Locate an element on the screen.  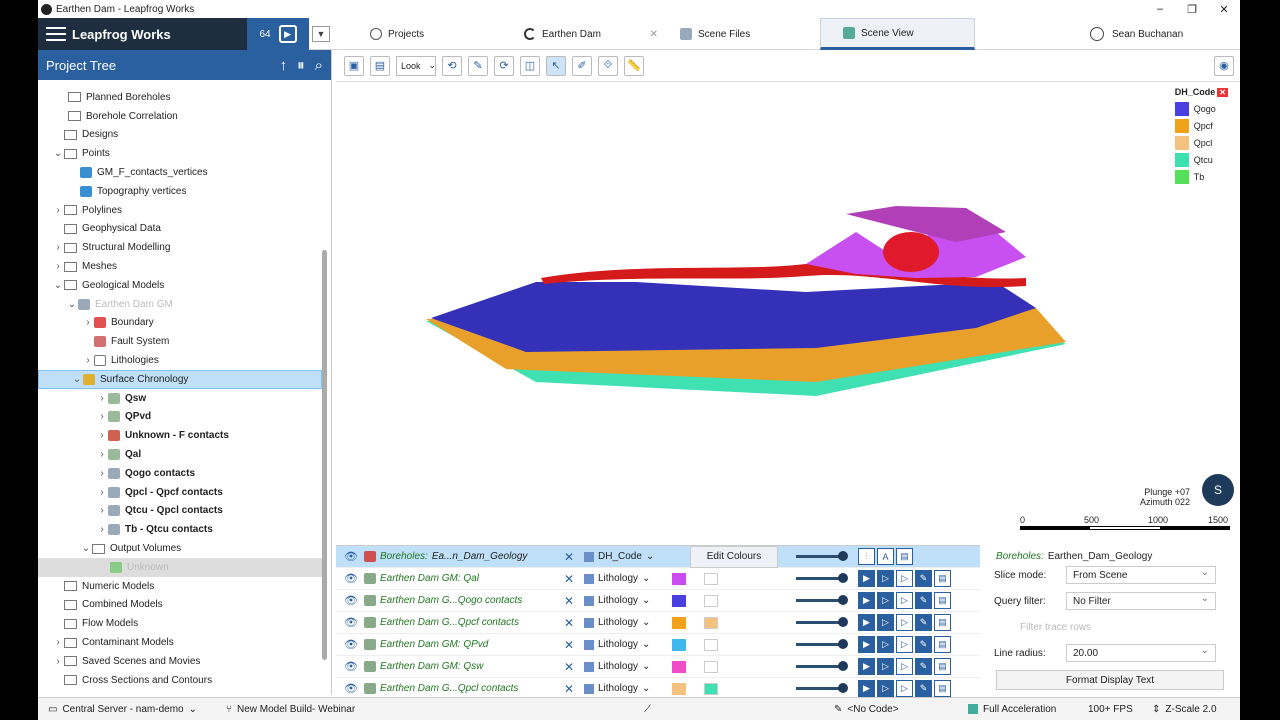
tree-item: ⌄ Output Volumes is located at coordinates (180, 548).